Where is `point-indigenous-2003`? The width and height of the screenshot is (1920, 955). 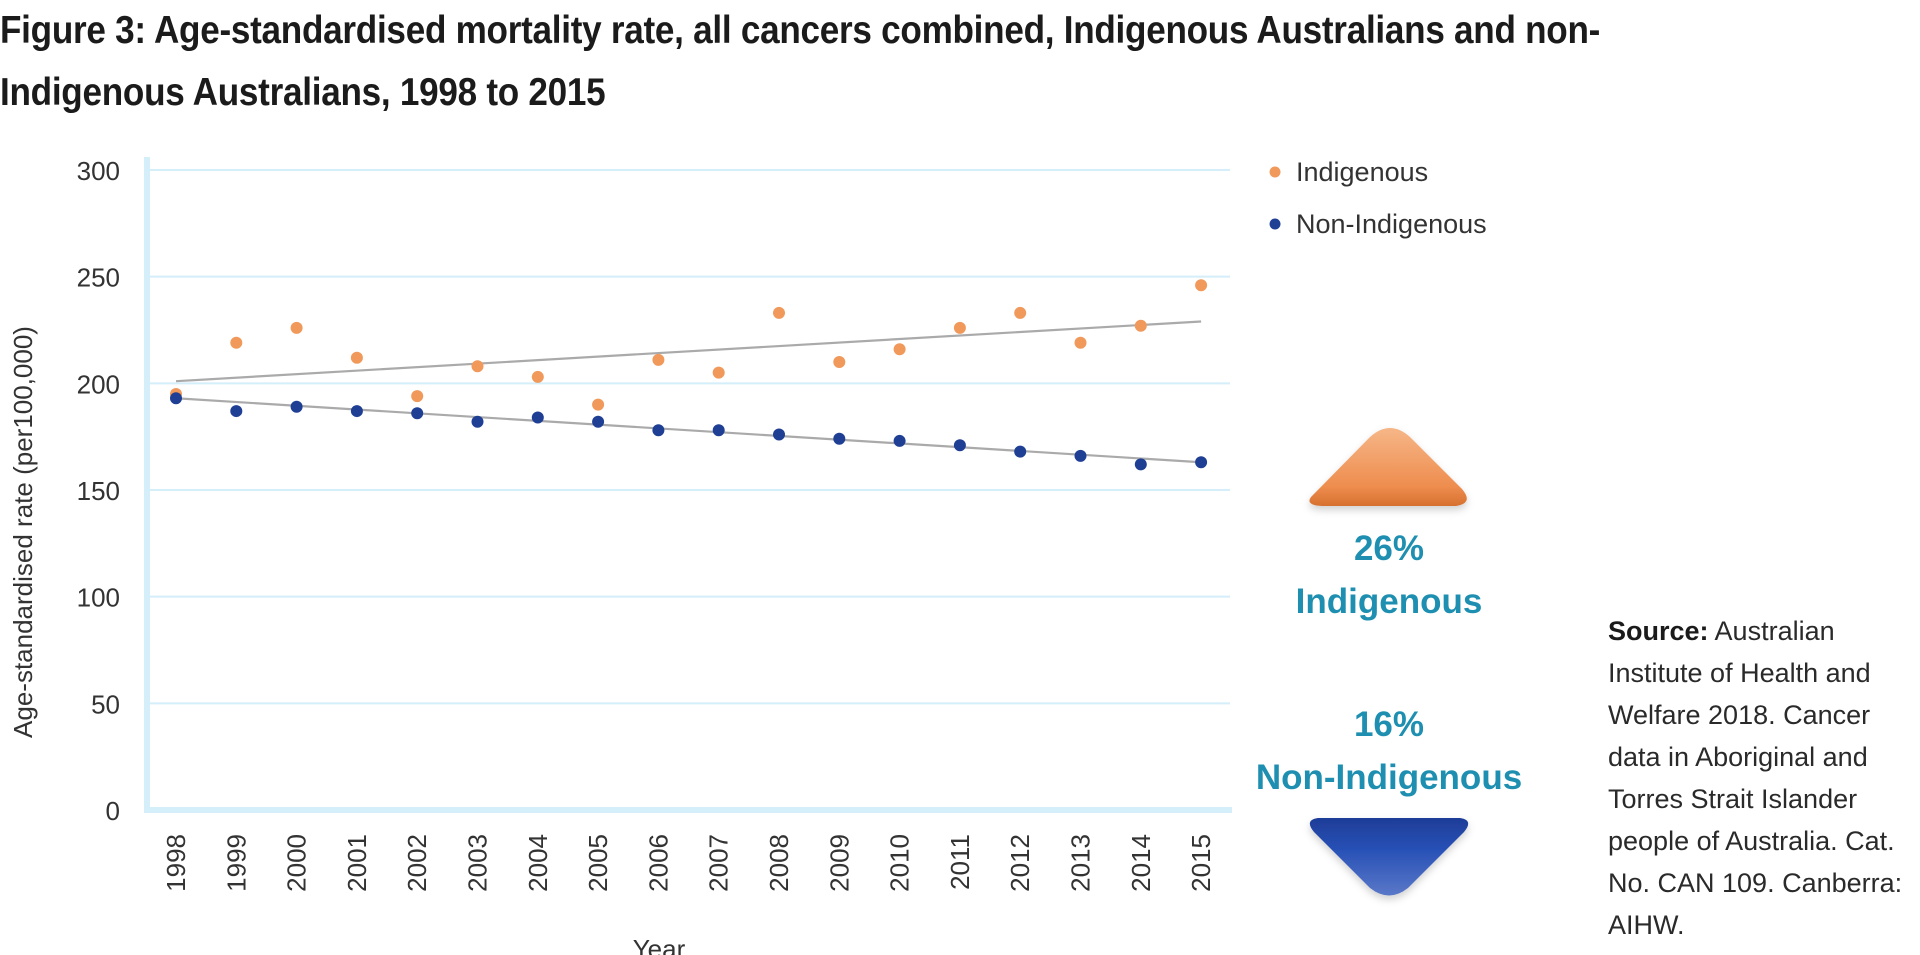 point-indigenous-2003 is located at coordinates (477, 366).